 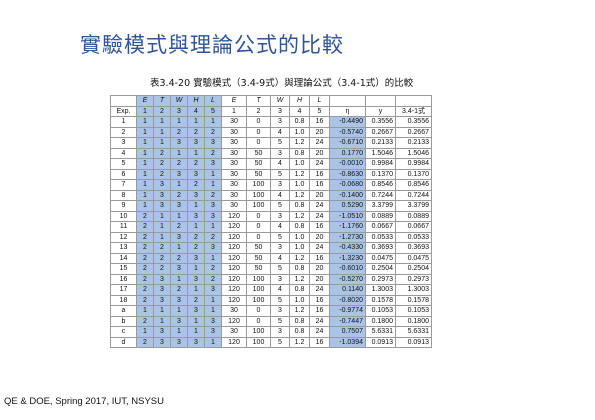 I want to click on table-row: c 1 3 1 1 3 30 100 3 0.8 24 0.7507 5.6331 5.6331, so click(x=271, y=332).